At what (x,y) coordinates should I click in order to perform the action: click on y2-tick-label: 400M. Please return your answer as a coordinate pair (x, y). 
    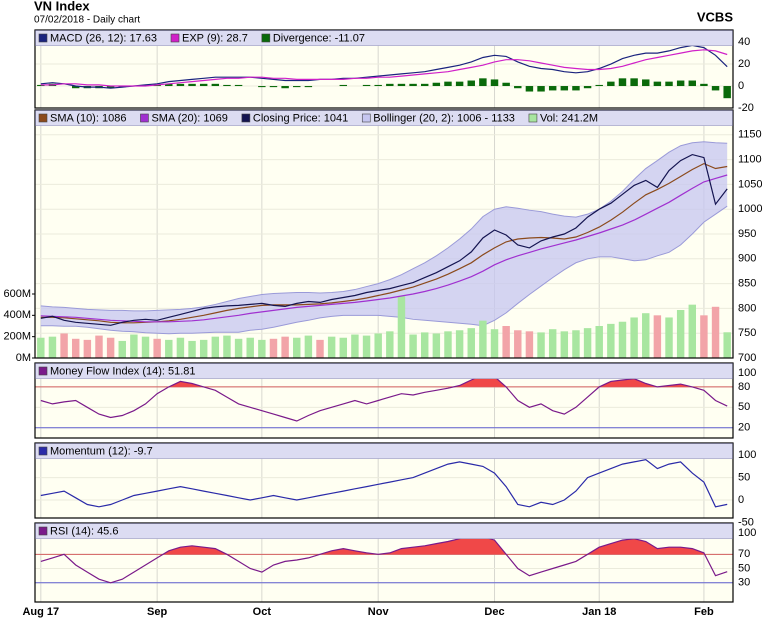
    Looking at the image, I should click on (17, 315).